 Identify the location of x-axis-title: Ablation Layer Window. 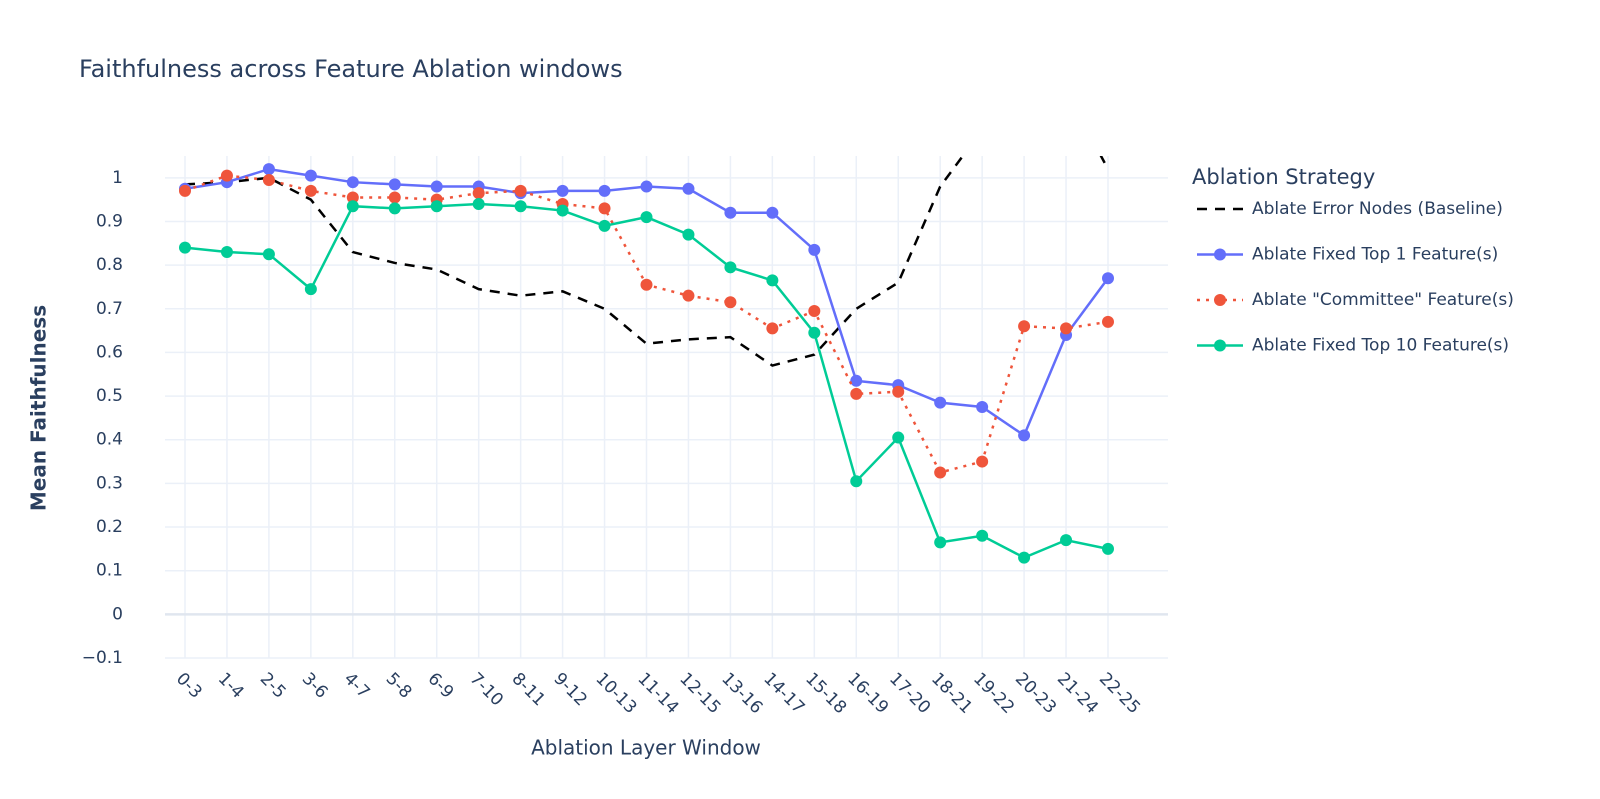
(646, 748).